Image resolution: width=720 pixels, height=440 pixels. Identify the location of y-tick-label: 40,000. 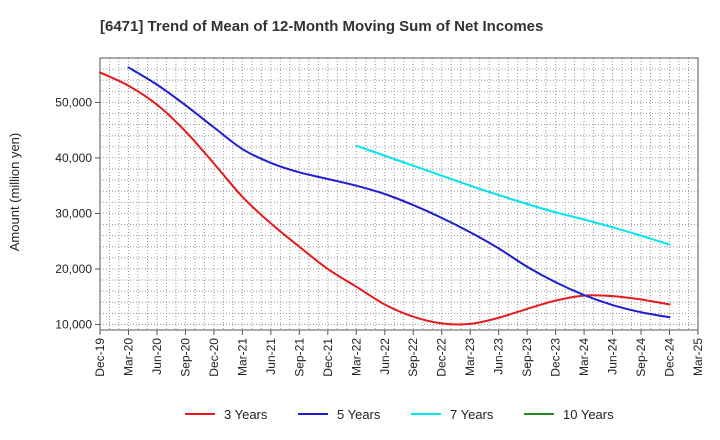
(73, 158).